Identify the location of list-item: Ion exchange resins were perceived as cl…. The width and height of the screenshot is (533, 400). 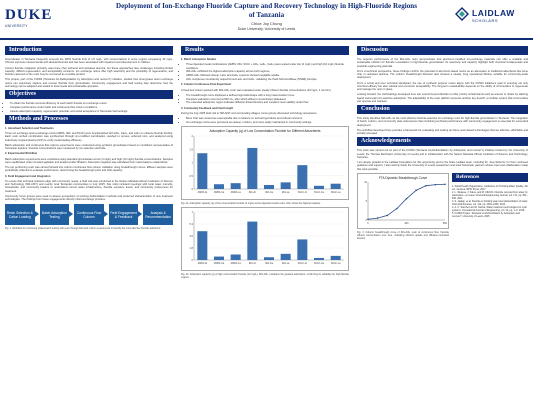
(267, 122).